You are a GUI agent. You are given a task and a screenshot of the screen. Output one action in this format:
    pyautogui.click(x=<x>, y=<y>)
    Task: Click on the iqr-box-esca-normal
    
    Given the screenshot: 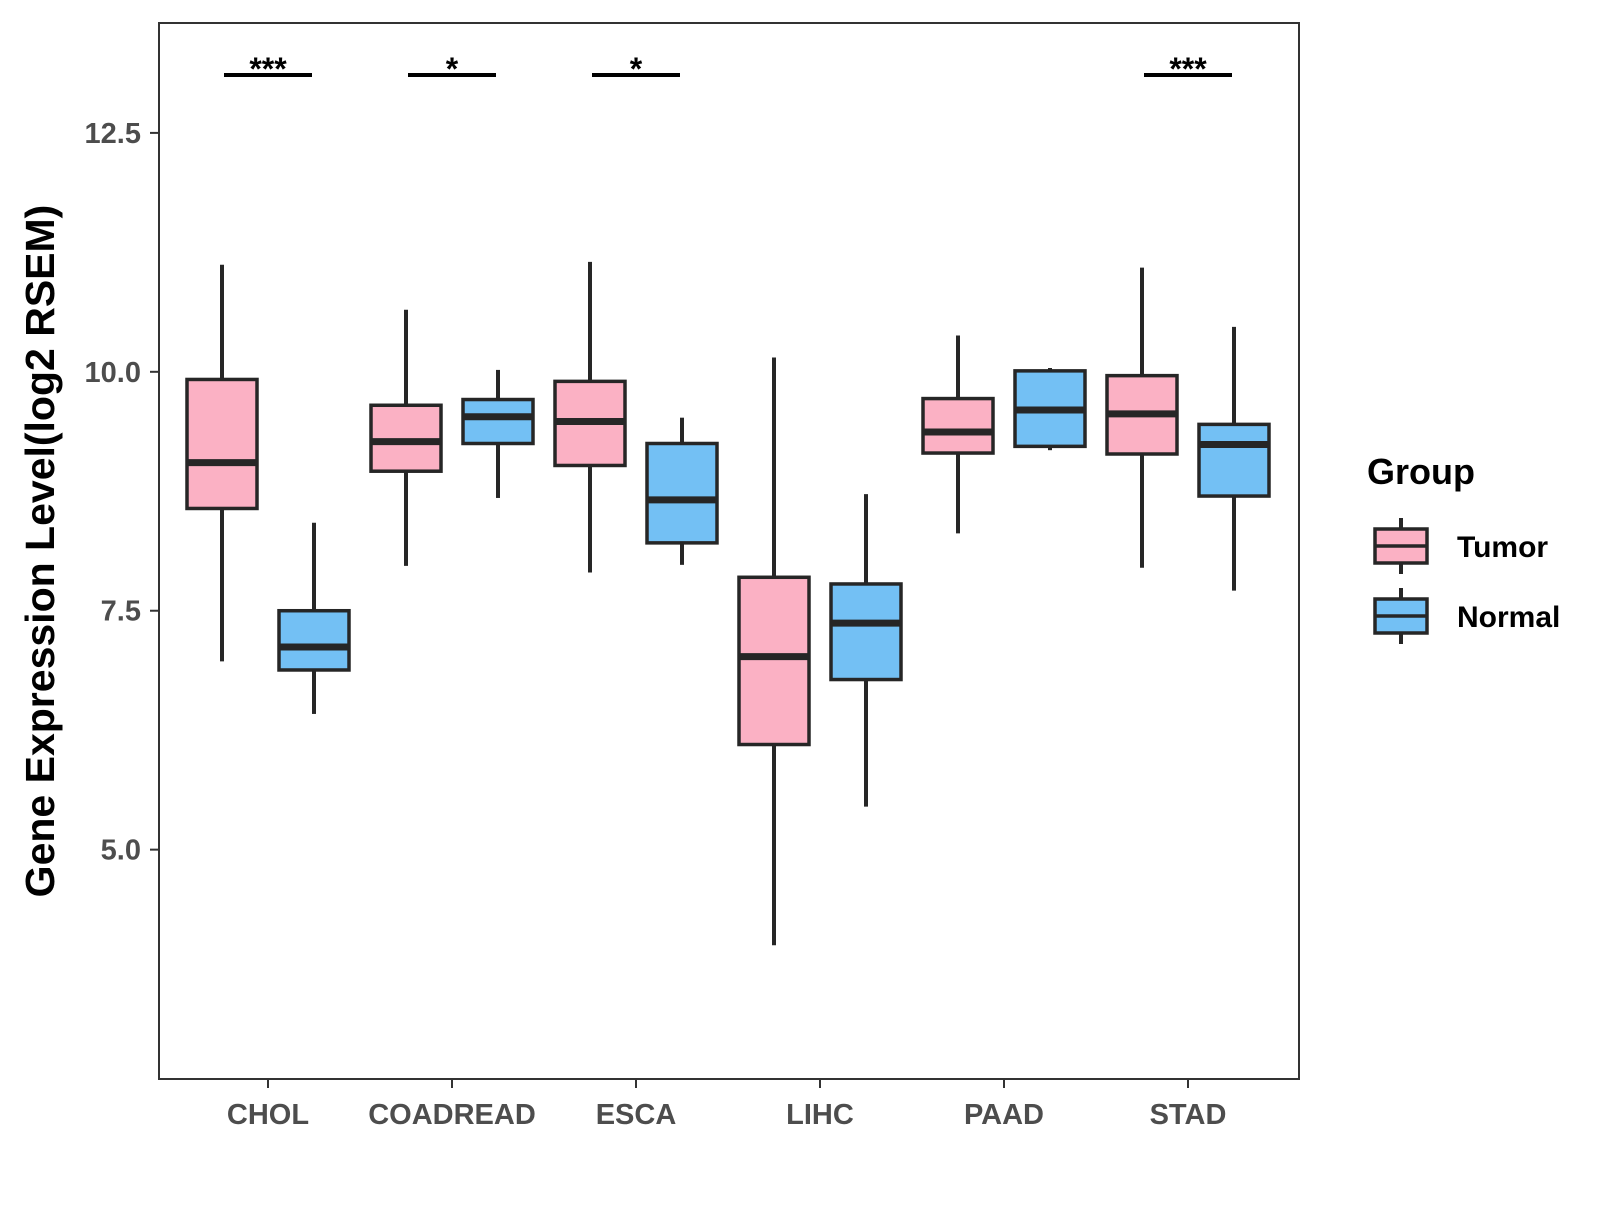 What is the action you would take?
    pyautogui.click(x=682, y=493)
    